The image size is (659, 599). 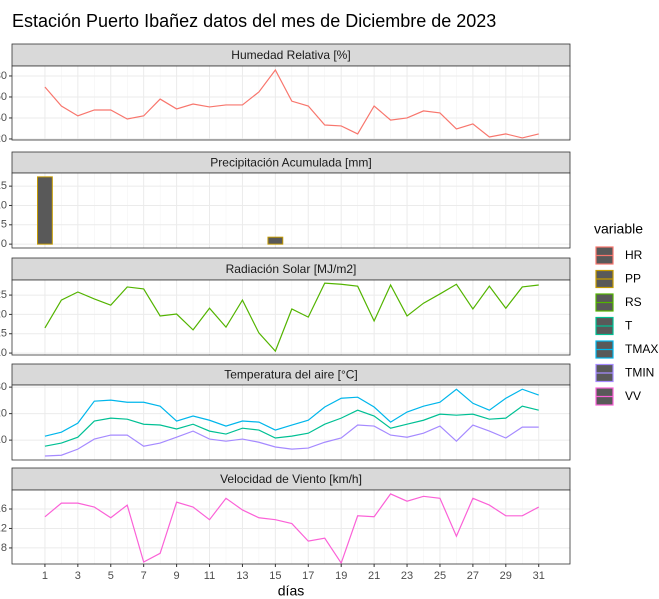 What do you see at coordinates (633, 396) in the screenshot?
I see `legend-label: VV` at bounding box center [633, 396].